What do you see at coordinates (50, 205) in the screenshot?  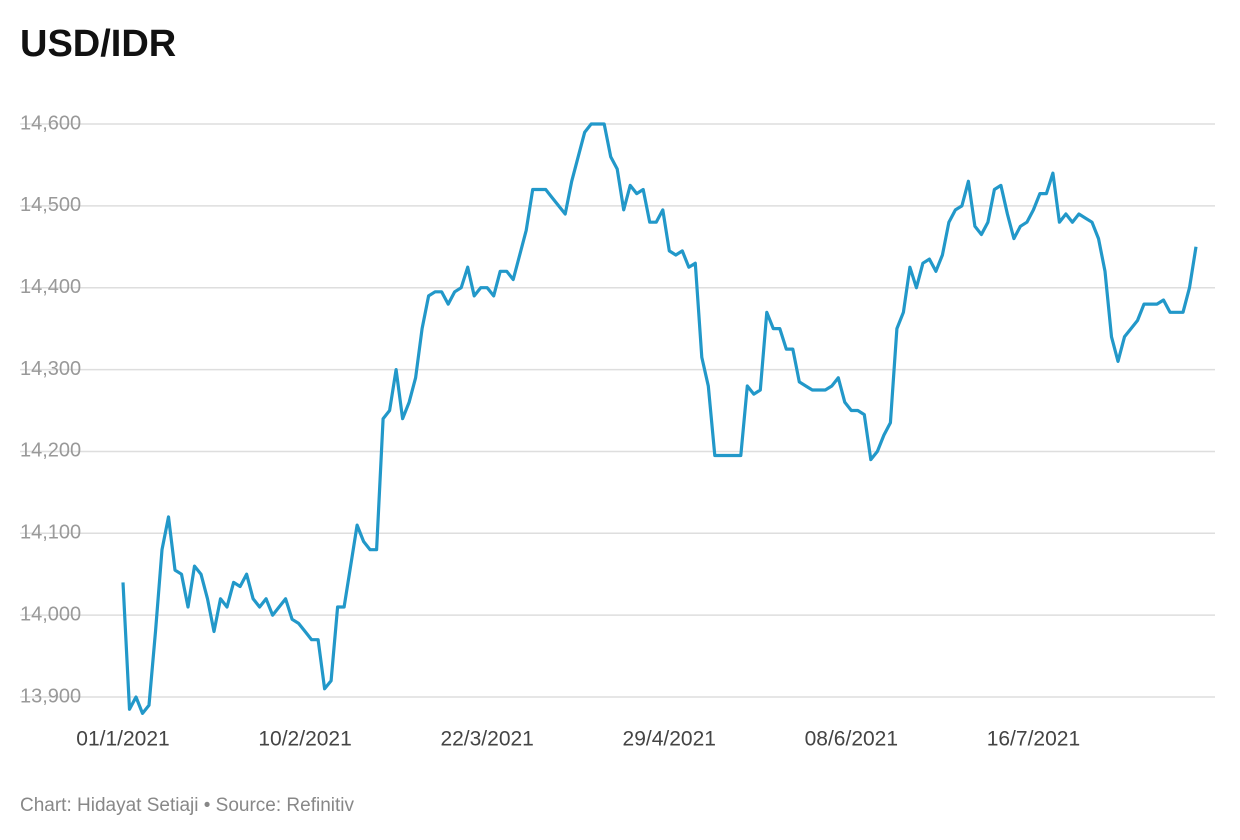 I see `y-tick-label: 14,500` at bounding box center [50, 205].